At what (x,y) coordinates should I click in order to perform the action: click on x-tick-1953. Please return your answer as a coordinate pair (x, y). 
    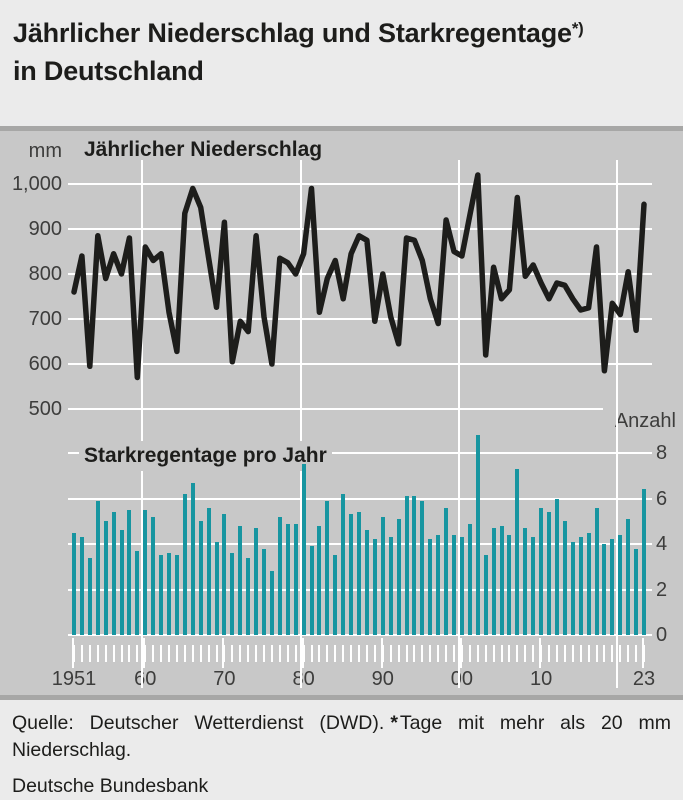
    Looking at the image, I should click on (89, 653).